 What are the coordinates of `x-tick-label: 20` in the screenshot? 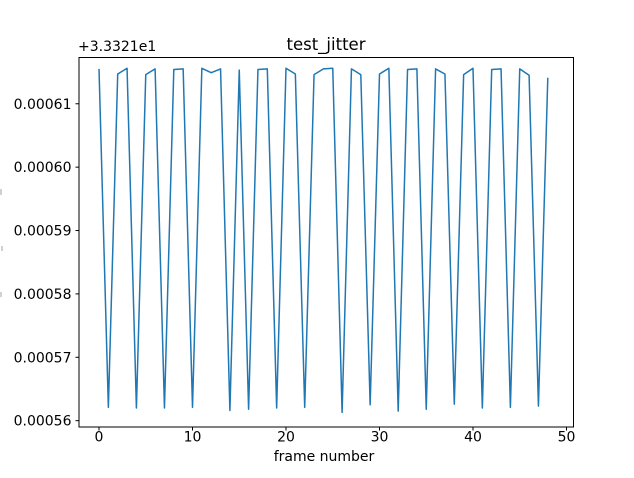 It's located at (286, 438).